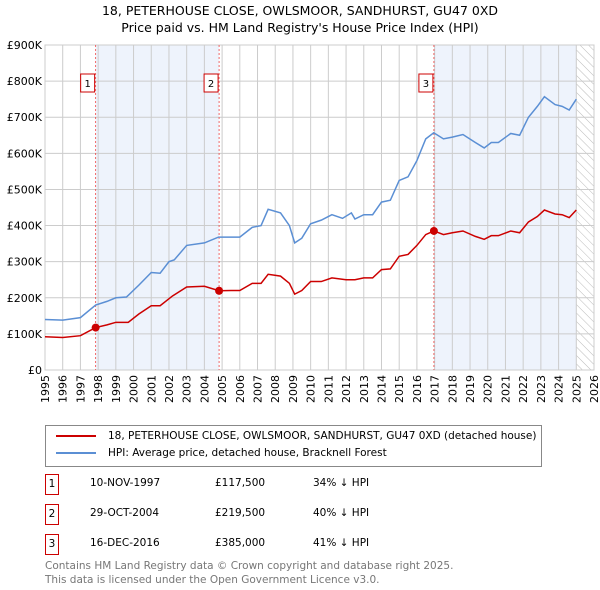 The height and width of the screenshot is (590, 600). What do you see at coordinates (124, 513) in the screenshot?
I see `sale-date: 29-OCT-2004` at bounding box center [124, 513].